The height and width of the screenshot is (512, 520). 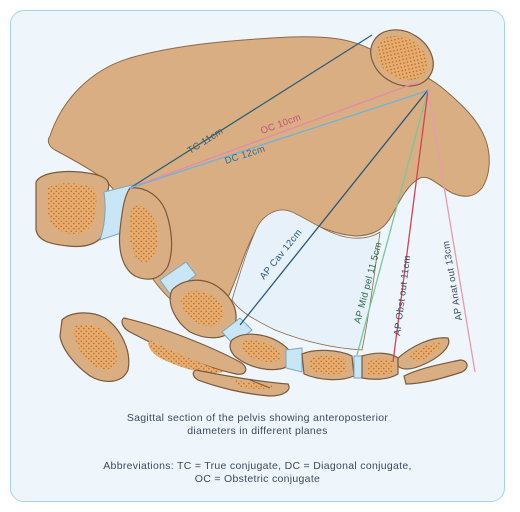 I want to click on ap-obst-line, so click(x=410, y=226).